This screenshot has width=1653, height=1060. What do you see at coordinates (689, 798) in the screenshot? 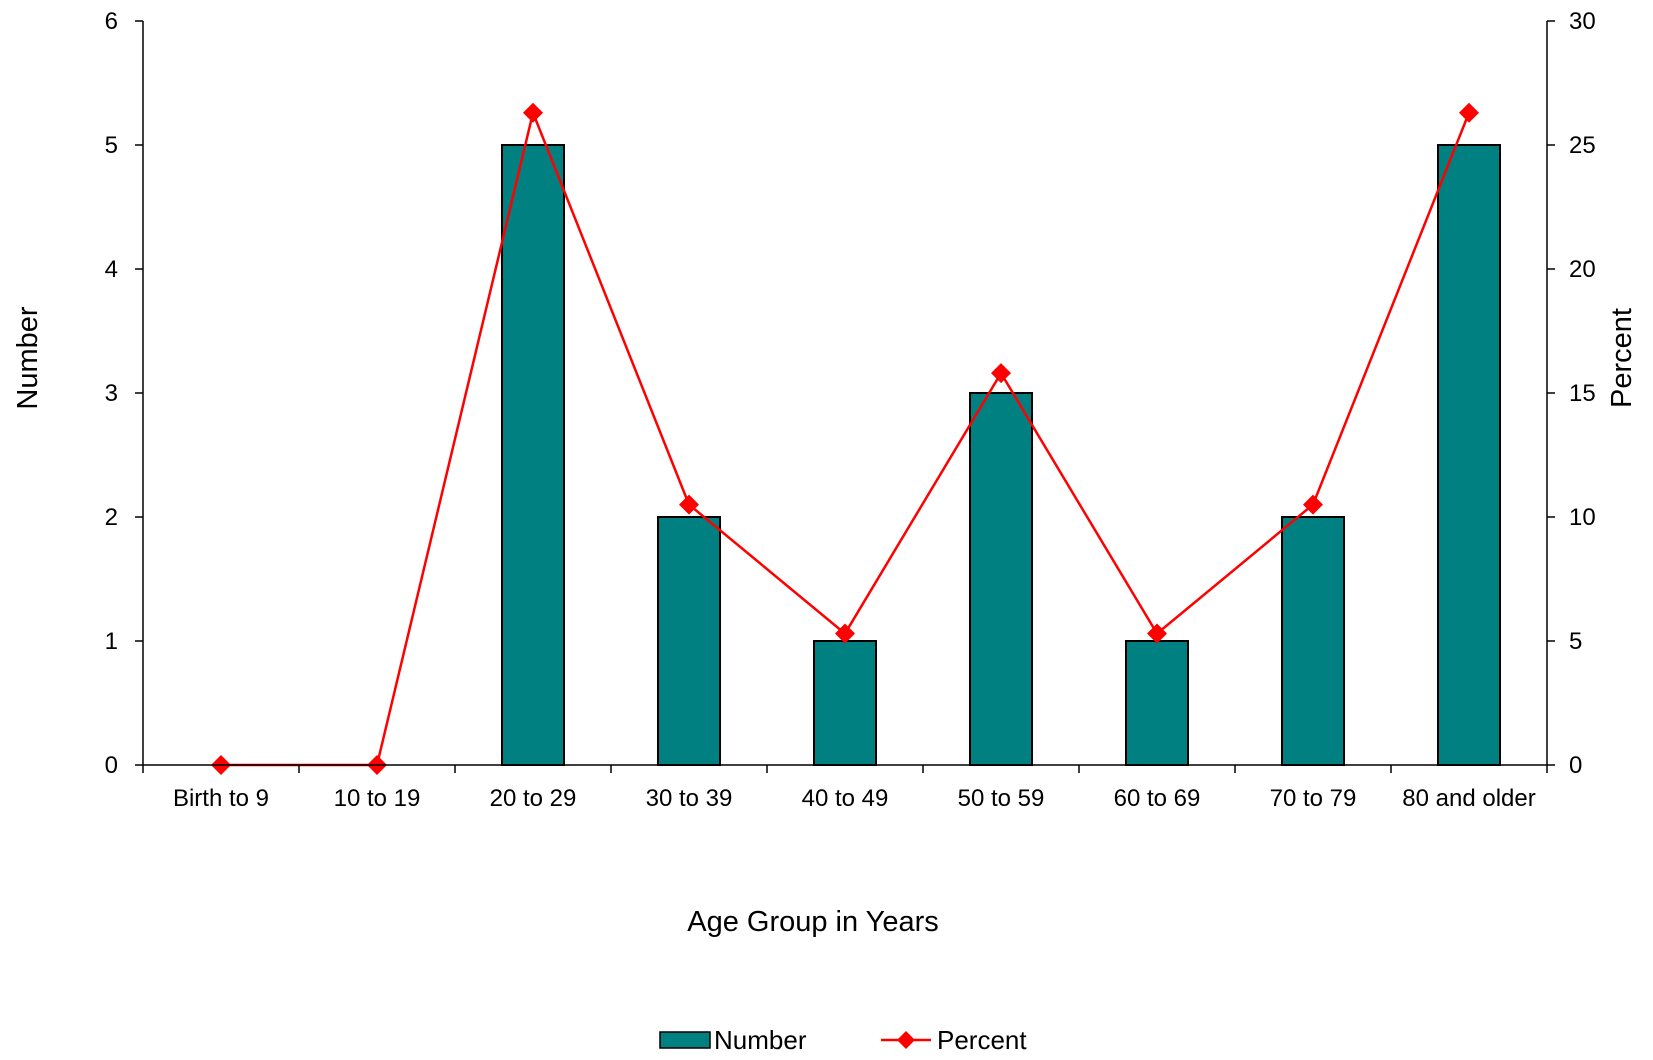
I see `x-tick-label: 30 to 39` at bounding box center [689, 798].